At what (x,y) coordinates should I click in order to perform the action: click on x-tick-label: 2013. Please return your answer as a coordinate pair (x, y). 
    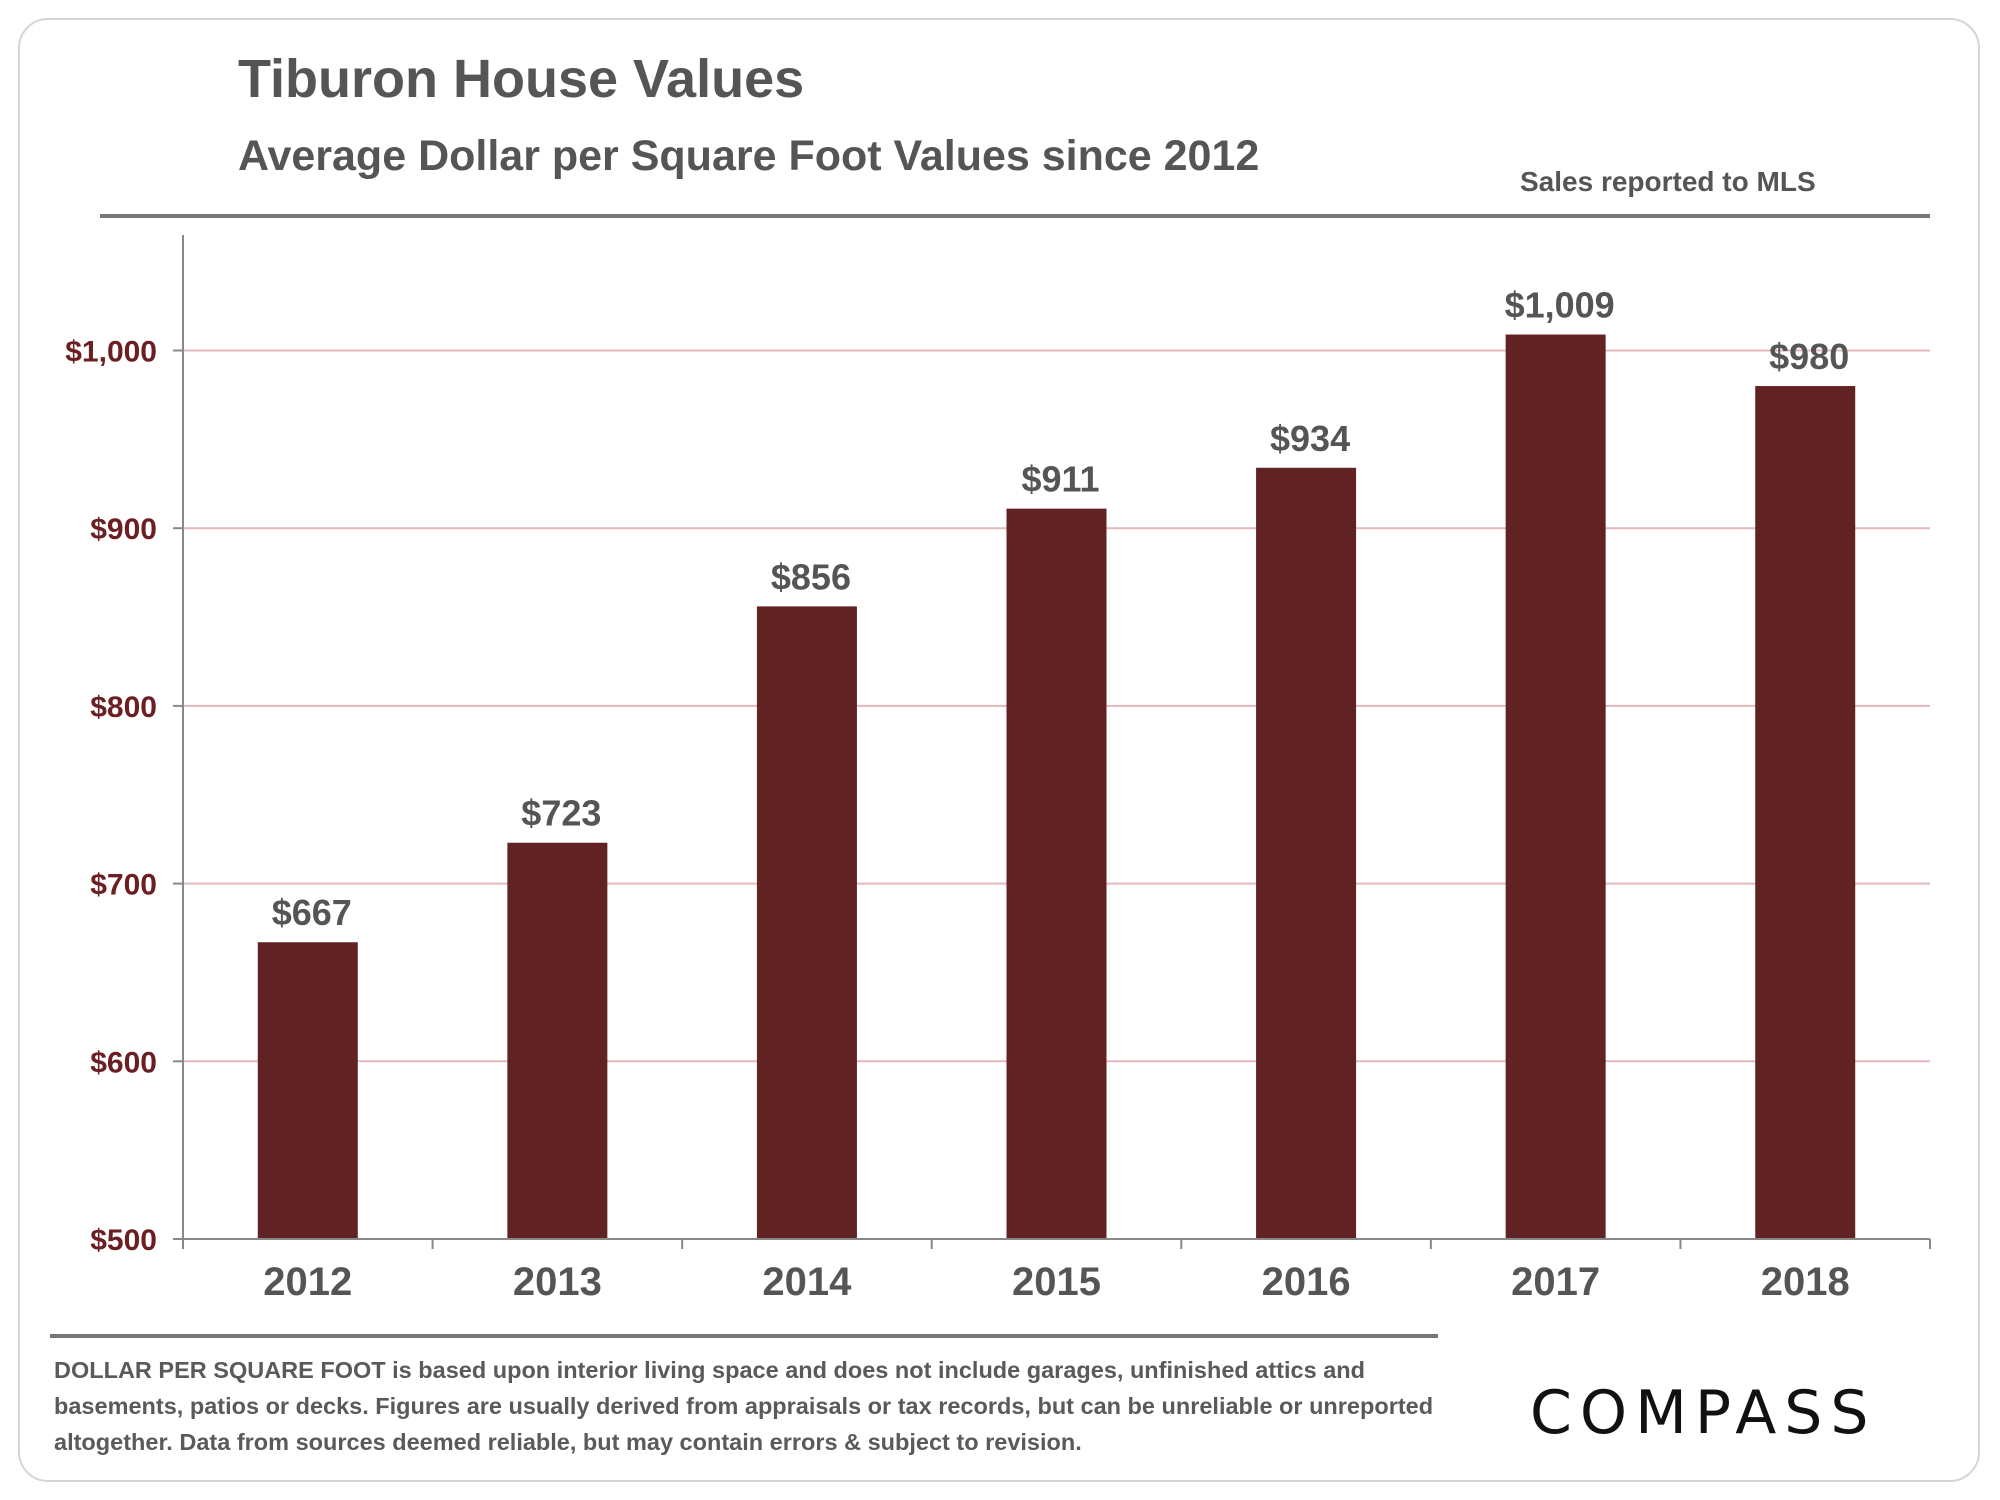
    Looking at the image, I should click on (557, 1282).